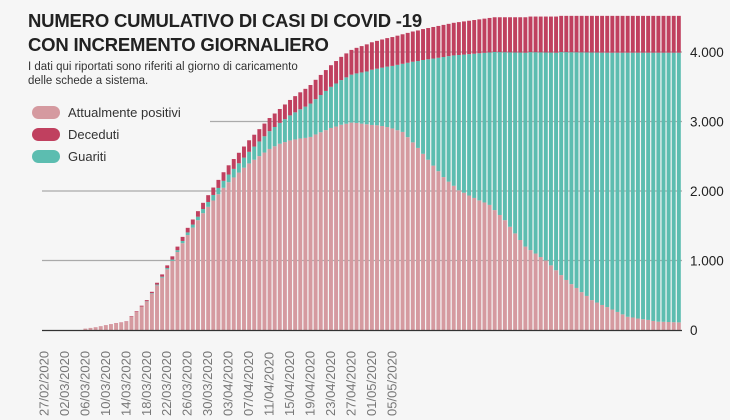 Image resolution: width=730 pixels, height=420 pixels. Describe the element at coordinates (106, 156) in the screenshot. I see `legend-item-guariti: Guariti` at that location.